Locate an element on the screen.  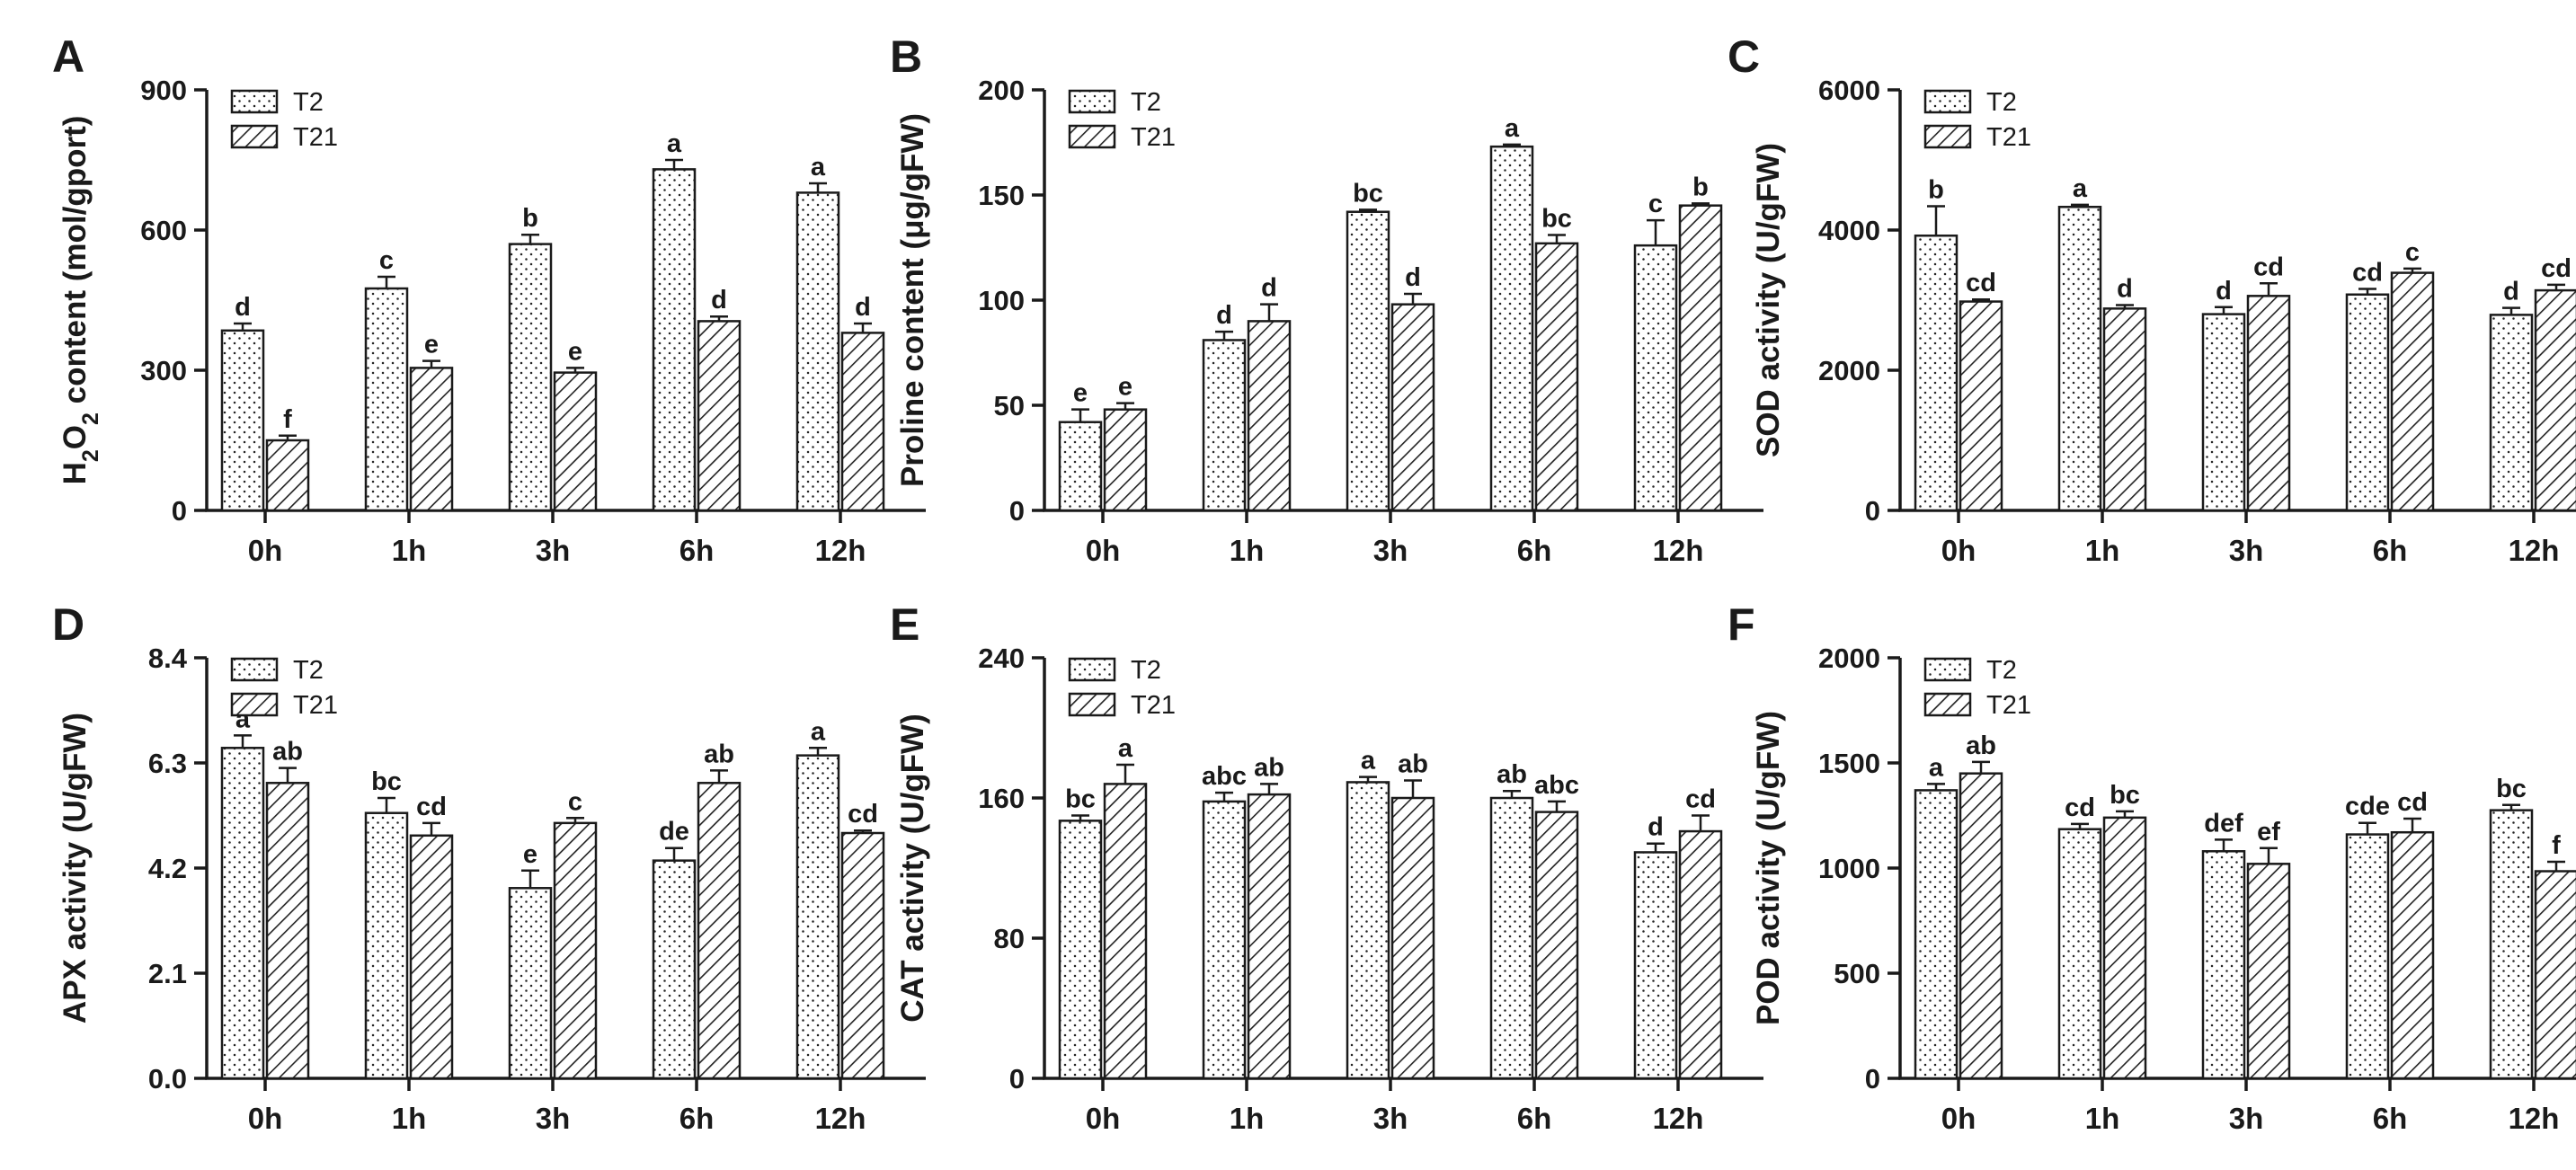
y-axis-title: SOD activity (U/gFW) is located at coordinates (1768, 300).